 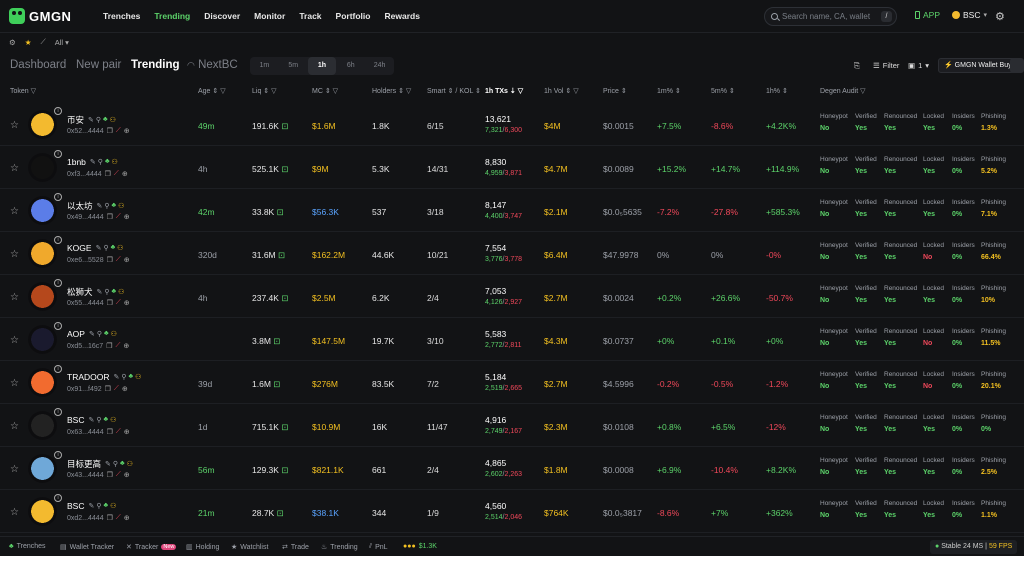 What do you see at coordinates (918, 65) in the screenshot?
I see `preset-selector: ▣ 1 ▾` at bounding box center [918, 65].